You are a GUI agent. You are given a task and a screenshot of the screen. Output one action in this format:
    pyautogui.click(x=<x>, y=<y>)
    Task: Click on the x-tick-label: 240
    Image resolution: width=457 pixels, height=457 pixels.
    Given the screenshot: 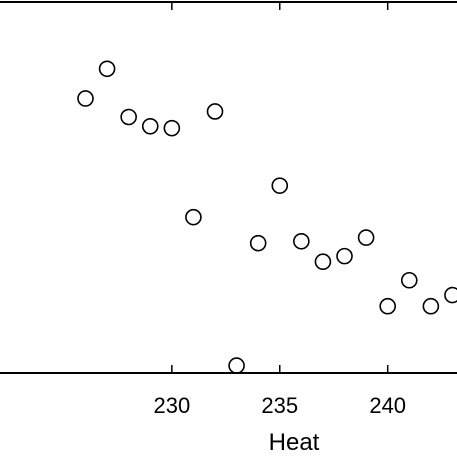 What is the action you would take?
    pyautogui.click(x=387, y=405)
    